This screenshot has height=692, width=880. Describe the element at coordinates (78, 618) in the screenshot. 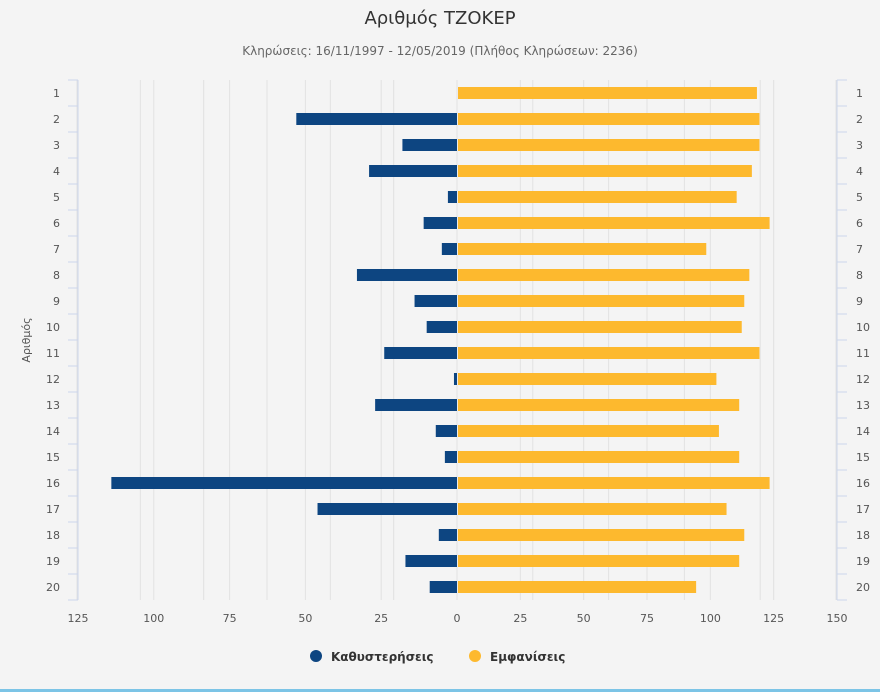

I see `x-tick-label-left: 125` at that location.